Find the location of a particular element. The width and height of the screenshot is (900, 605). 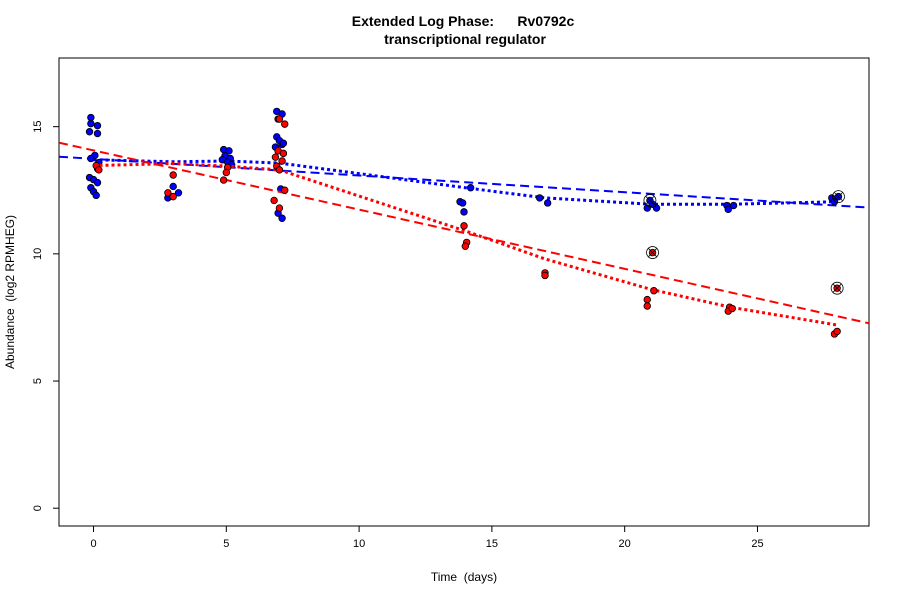

trend-line-linear is located at coordinates (464, 182).